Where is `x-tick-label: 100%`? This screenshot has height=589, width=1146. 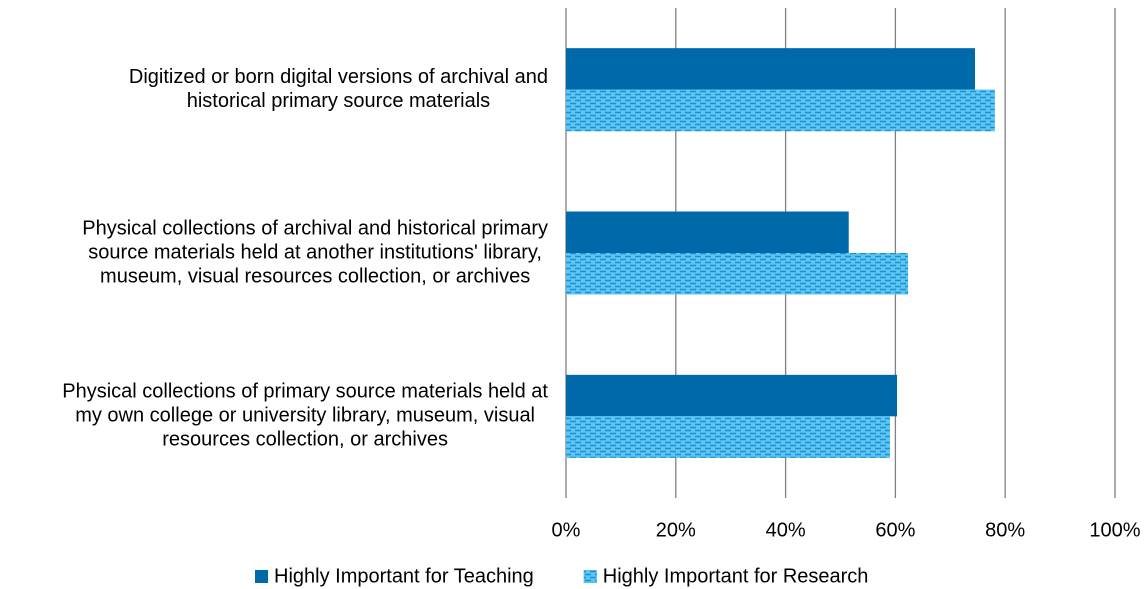
x-tick-label: 100% is located at coordinates (1114, 530).